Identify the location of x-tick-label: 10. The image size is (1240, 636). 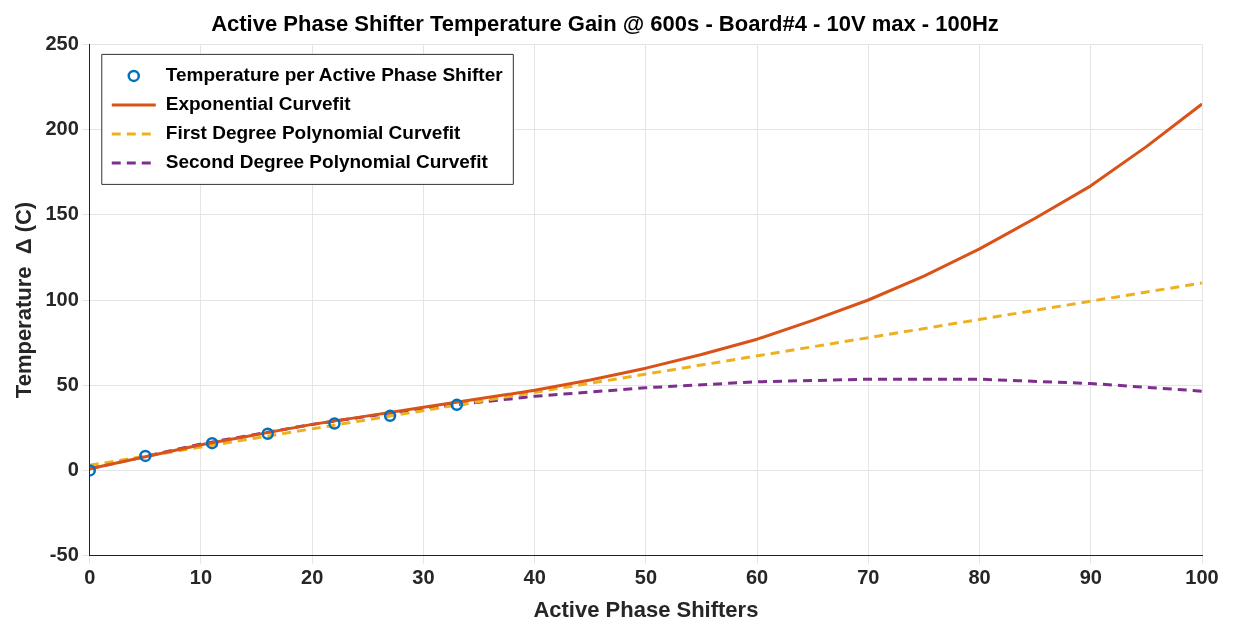
(201, 577).